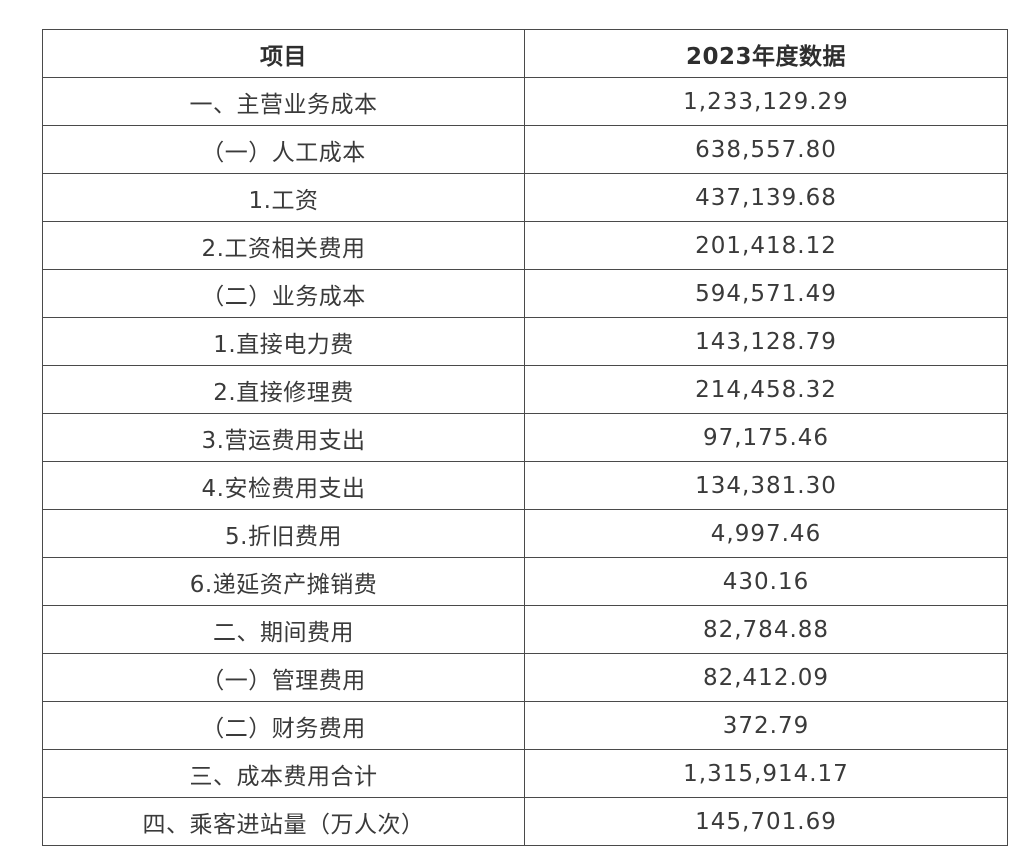  I want to click on table-row: 三、成本费用合计 1,315,914.17, so click(525, 773).